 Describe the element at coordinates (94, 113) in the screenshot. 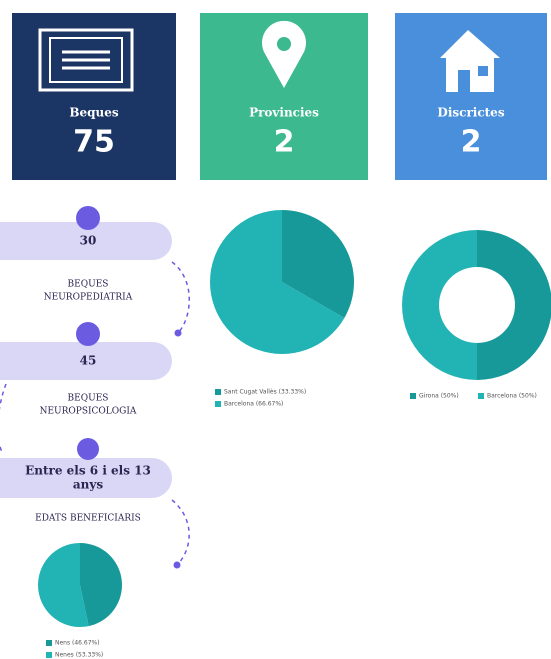

I see `card-label: Beques` at that location.